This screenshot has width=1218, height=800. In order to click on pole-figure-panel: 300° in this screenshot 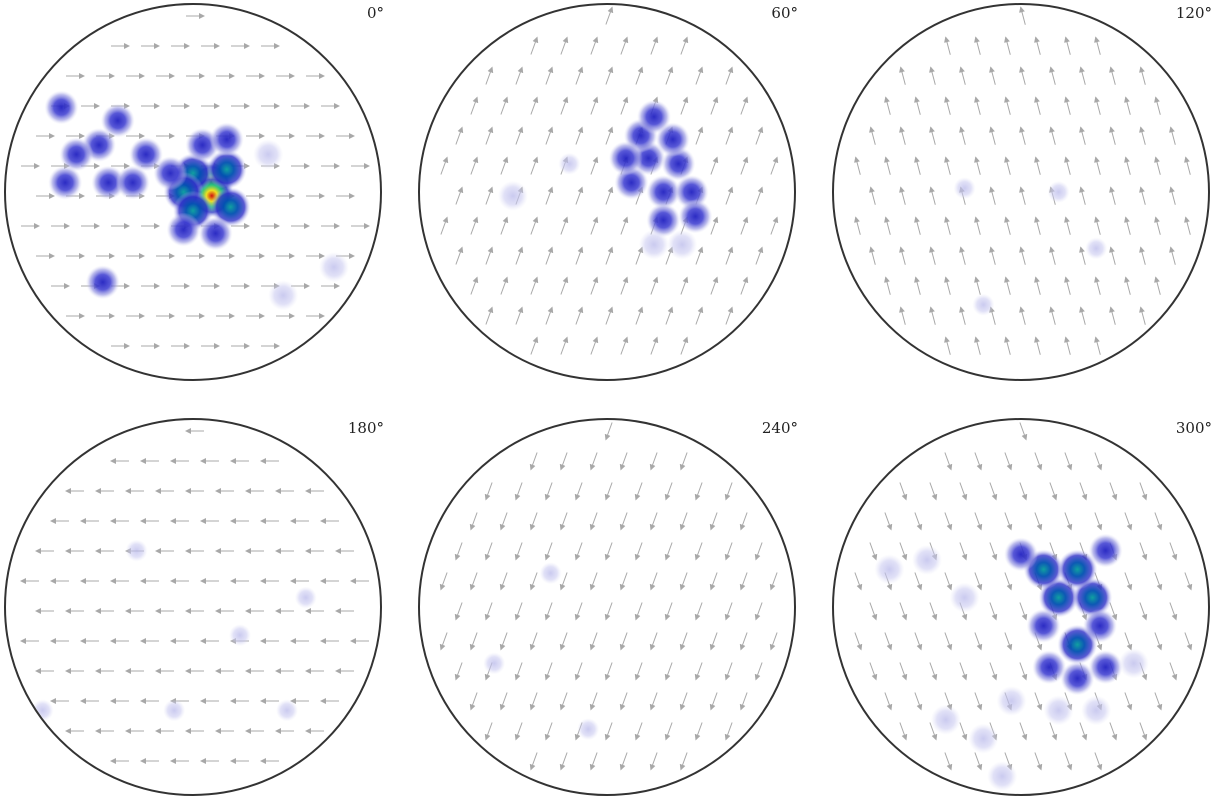, I will do `click(1022, 607)`.